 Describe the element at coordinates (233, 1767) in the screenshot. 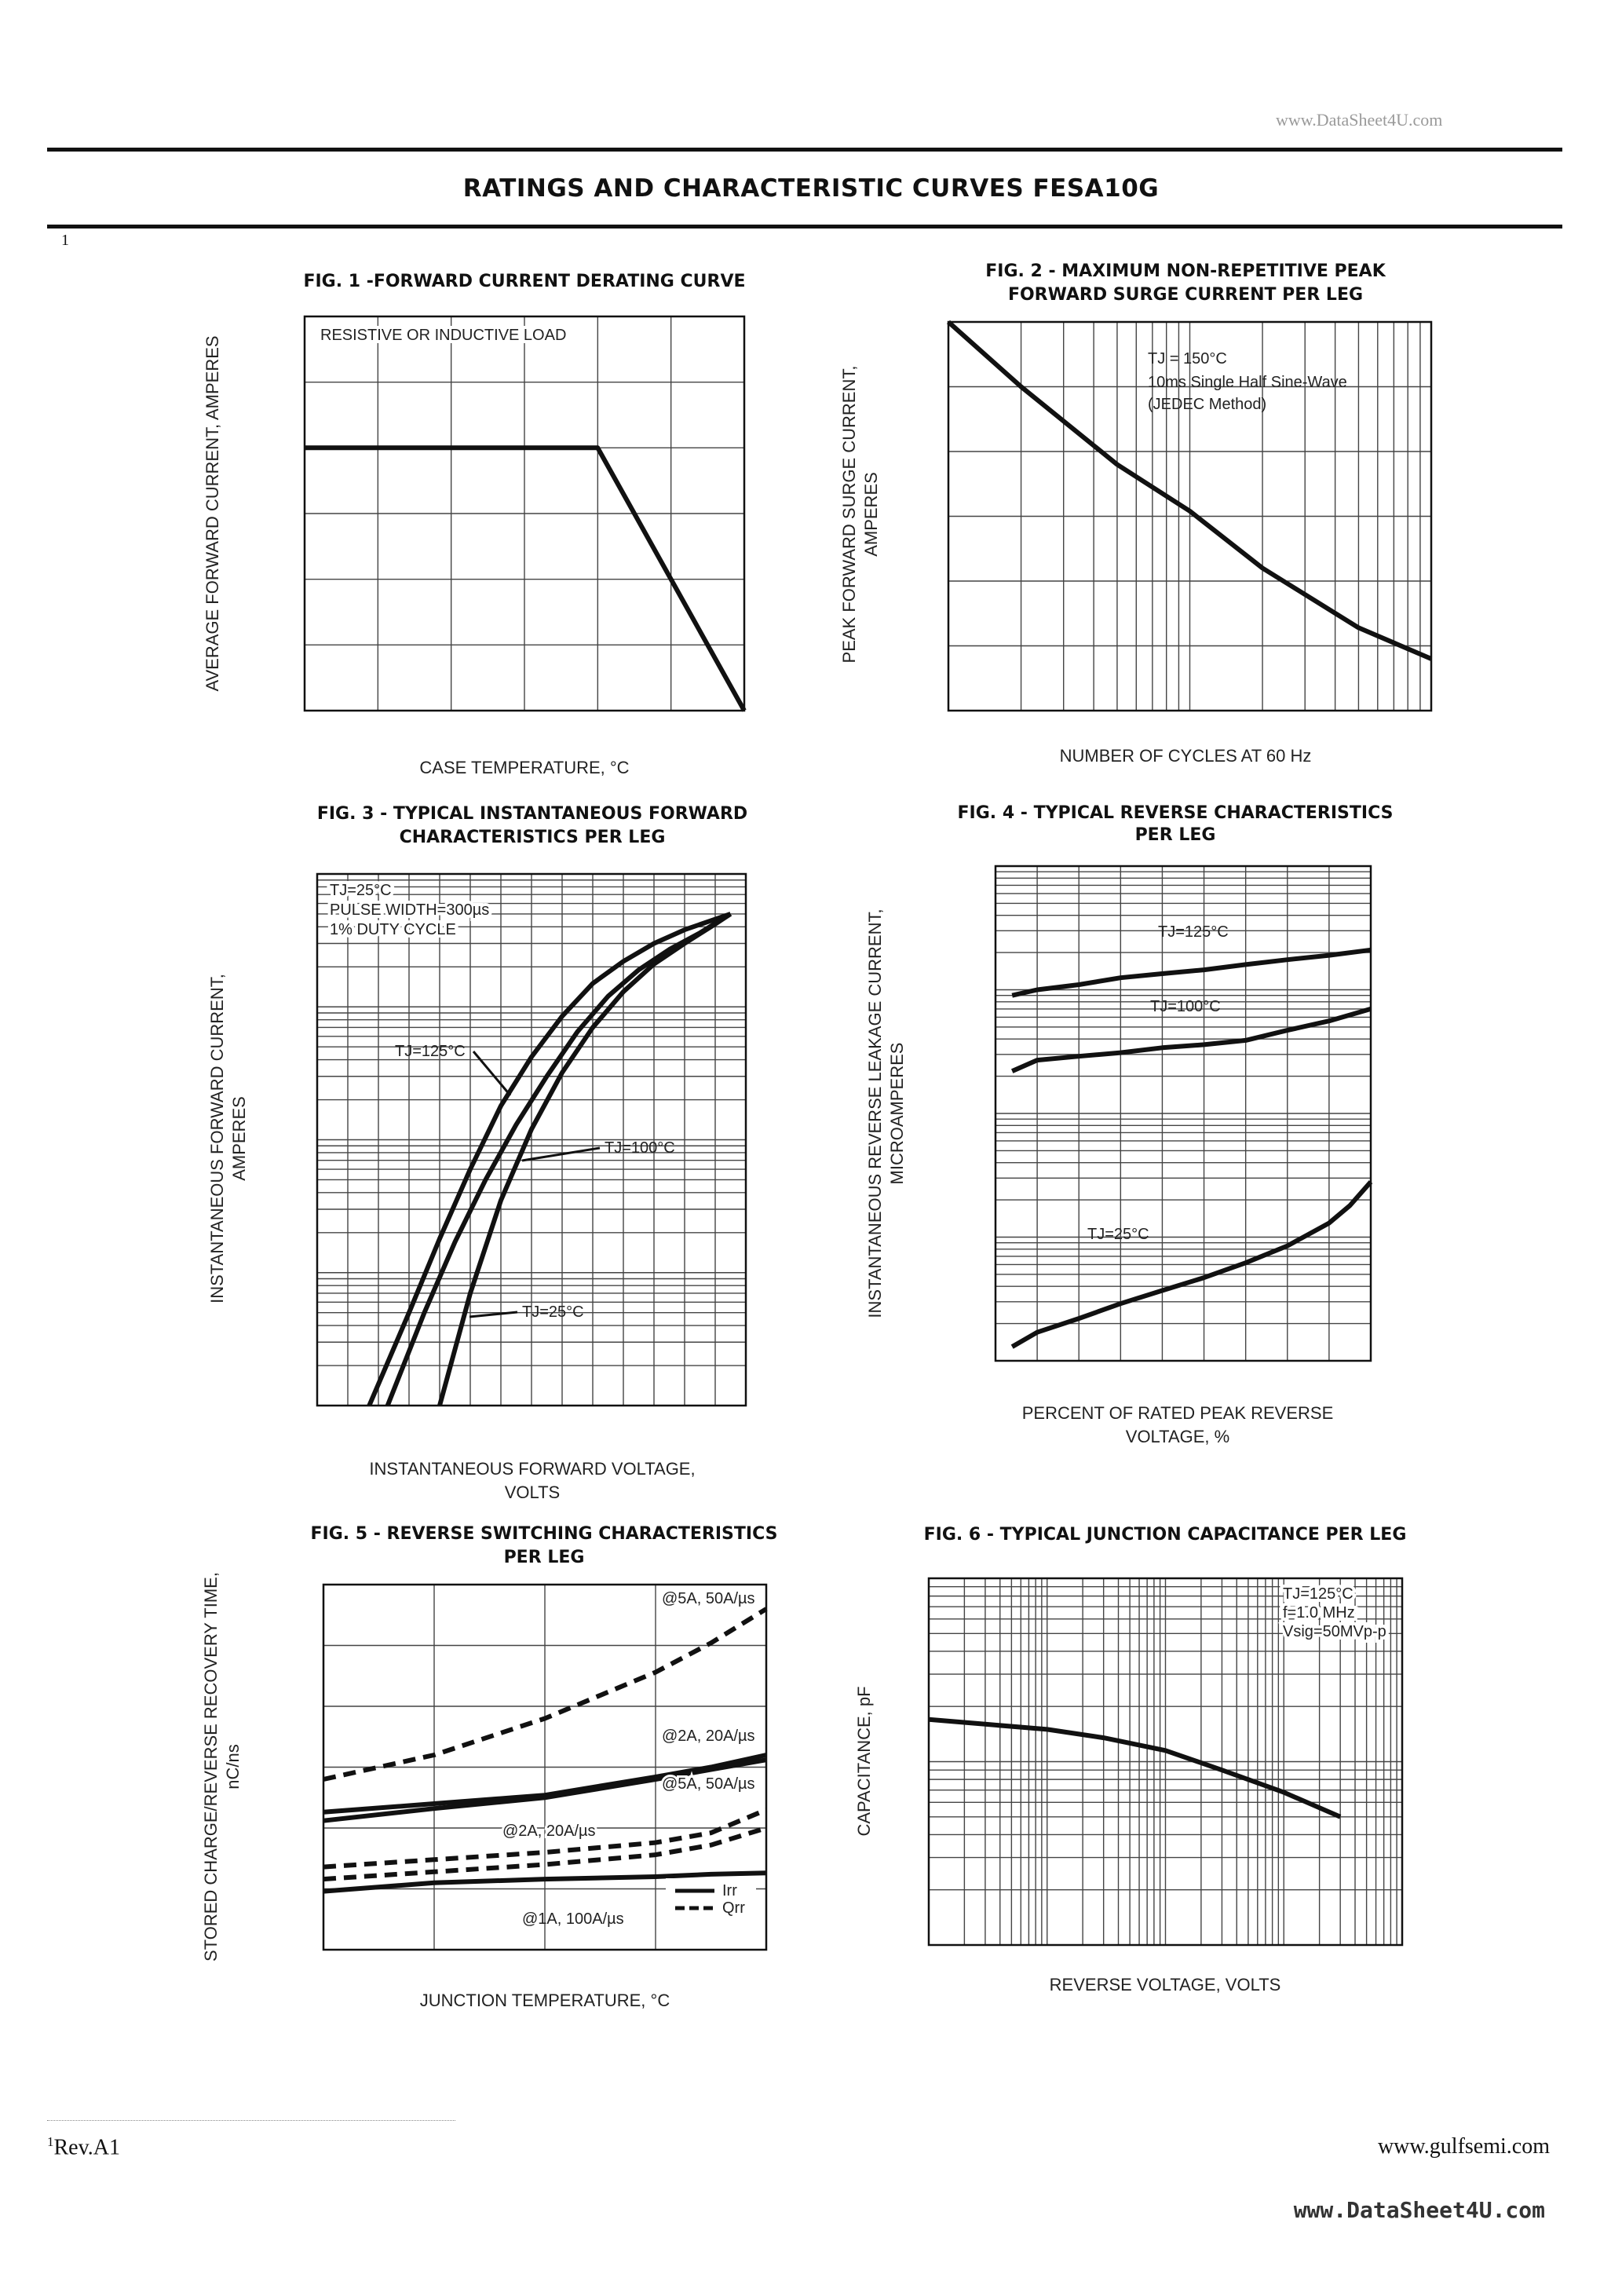

I see `y-axis-label-line: nC/ns` at that location.